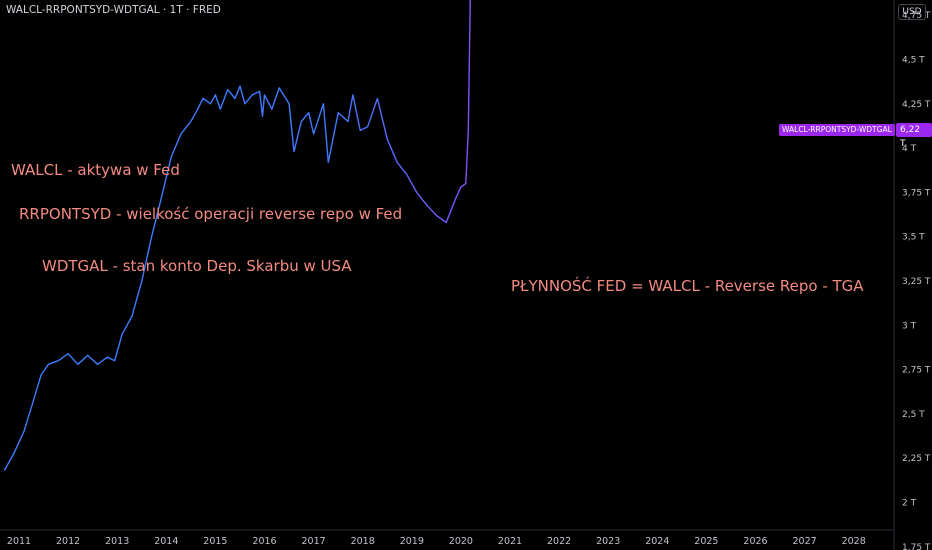  I want to click on x-tick-label: 2011, so click(19, 541).